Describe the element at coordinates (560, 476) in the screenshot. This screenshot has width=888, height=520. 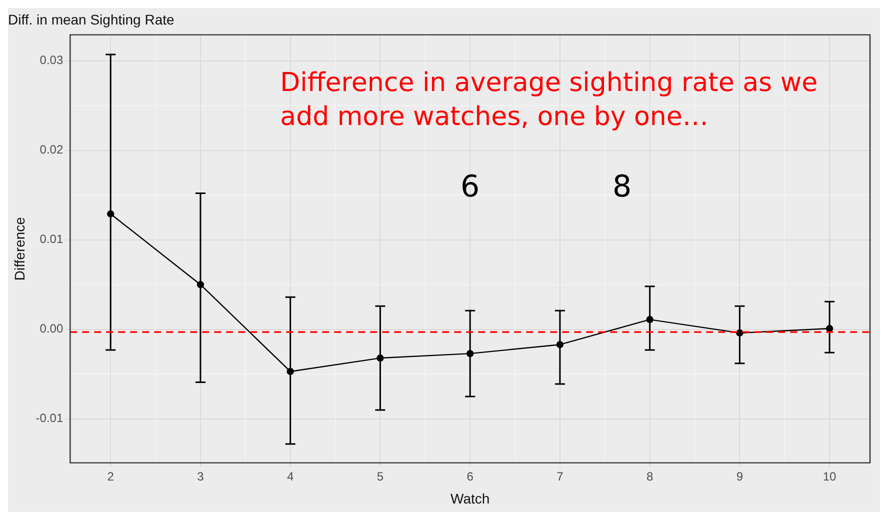
I see `x-tick-label: 7` at that location.